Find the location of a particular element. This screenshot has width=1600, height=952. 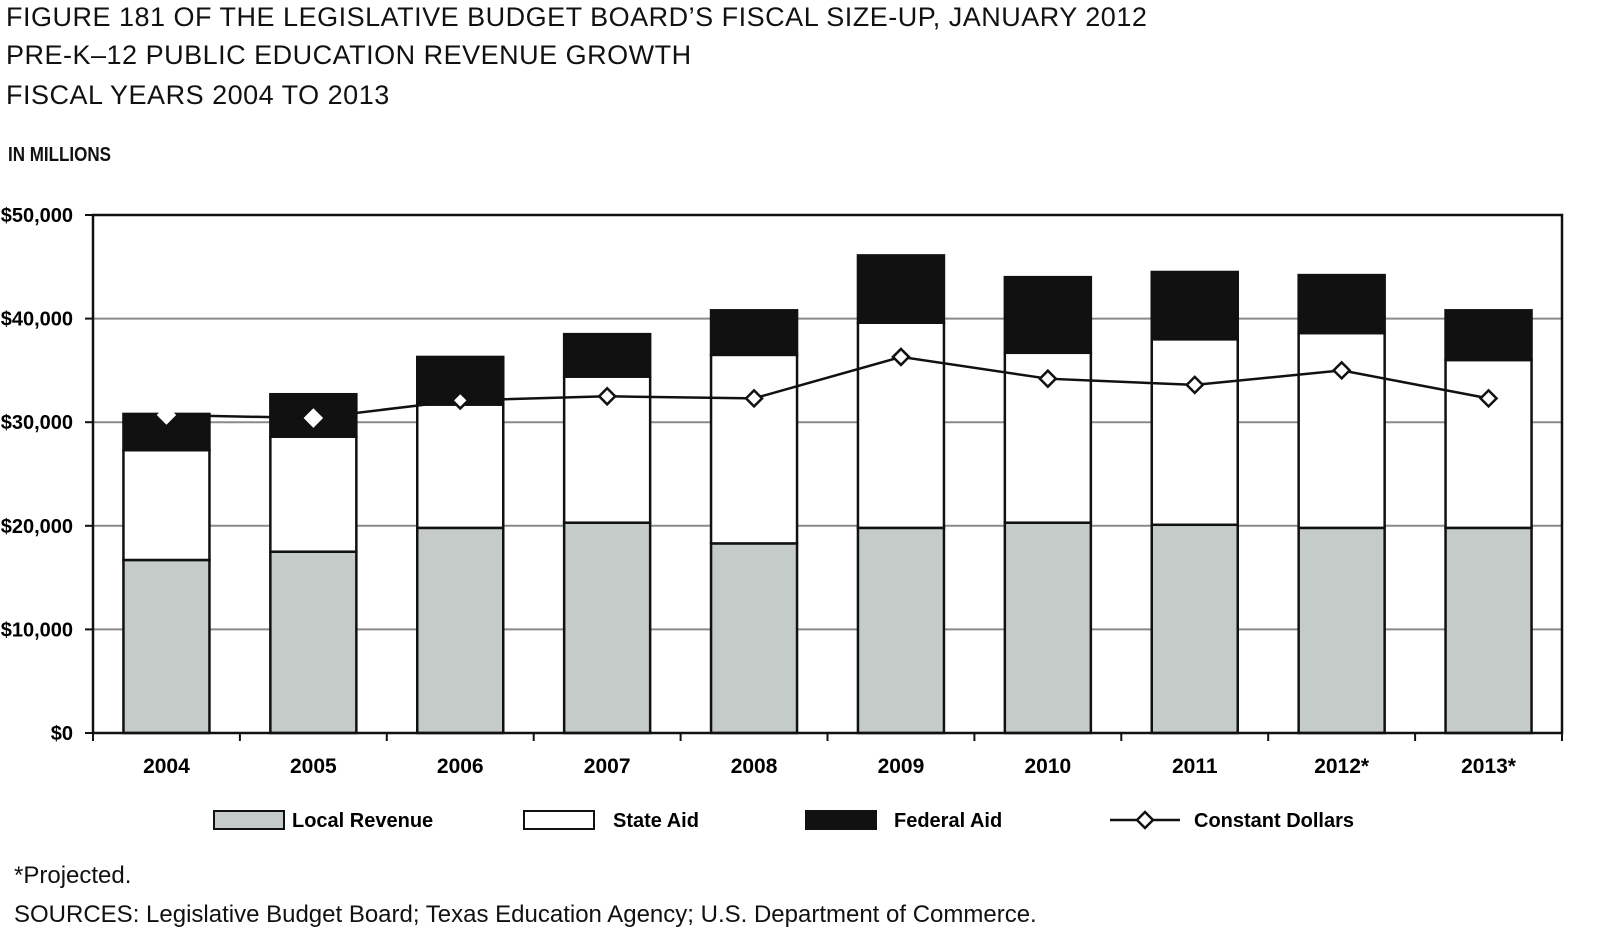

legend-local-revenue-label: Local Revenue is located at coordinates (362, 821).